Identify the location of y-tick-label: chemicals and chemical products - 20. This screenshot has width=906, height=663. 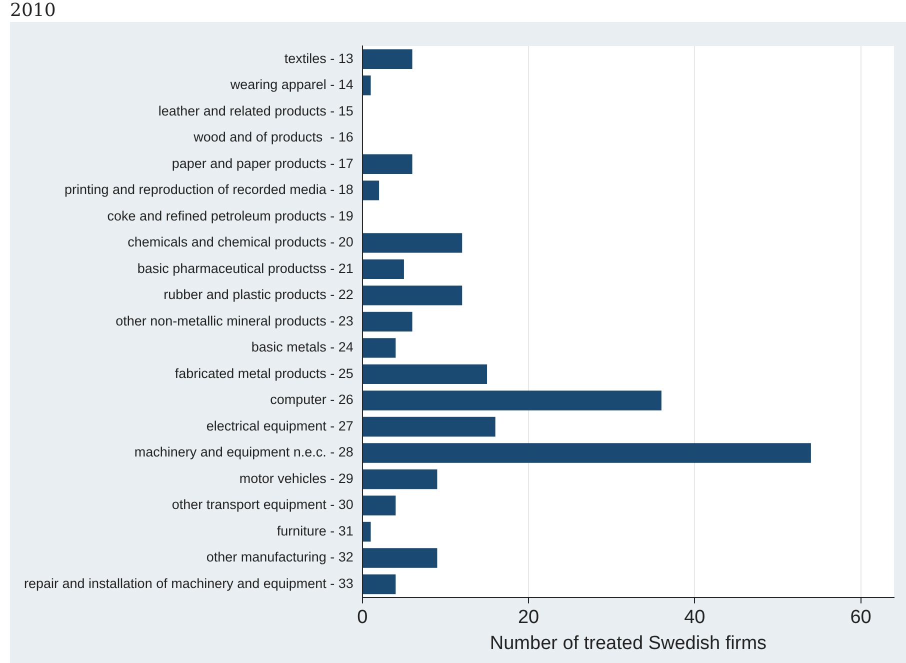
(241, 242).